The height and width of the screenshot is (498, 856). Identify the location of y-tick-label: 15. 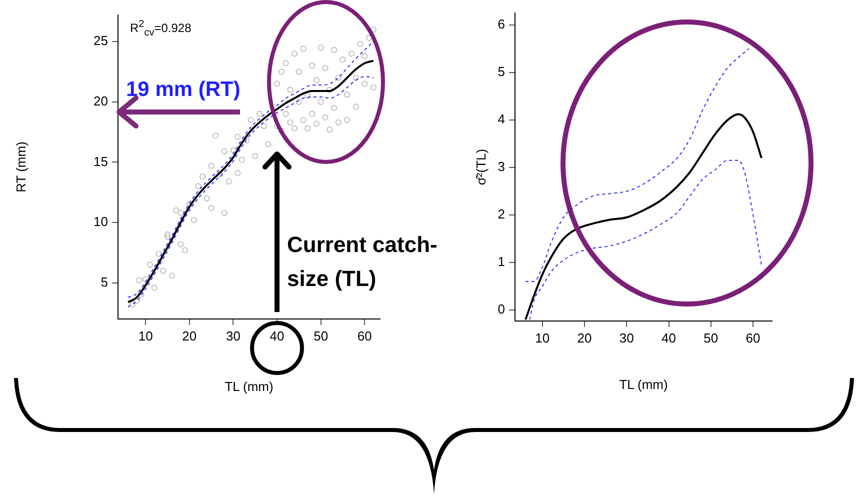
(101, 161).